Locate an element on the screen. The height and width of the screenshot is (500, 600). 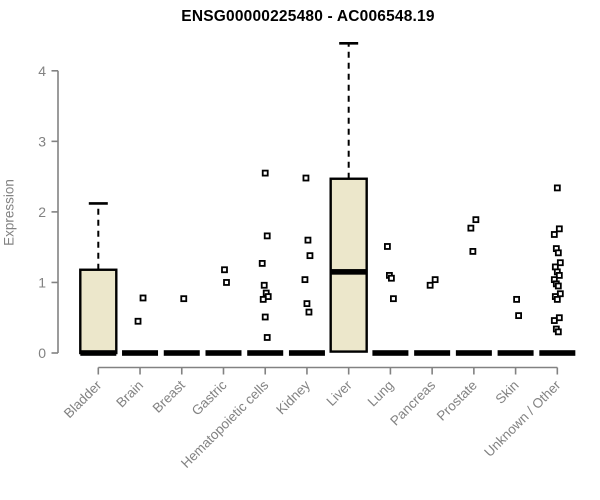
x-tick-label: Gastric is located at coordinates (209, 397).